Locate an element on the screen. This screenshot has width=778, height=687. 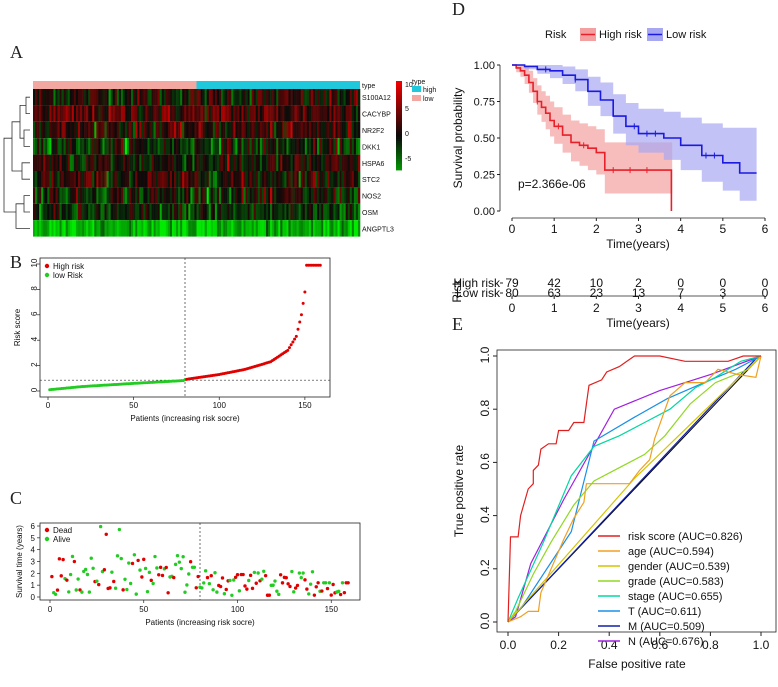
legend-label: age (AUC=0.594) is located at coordinates (671, 552).